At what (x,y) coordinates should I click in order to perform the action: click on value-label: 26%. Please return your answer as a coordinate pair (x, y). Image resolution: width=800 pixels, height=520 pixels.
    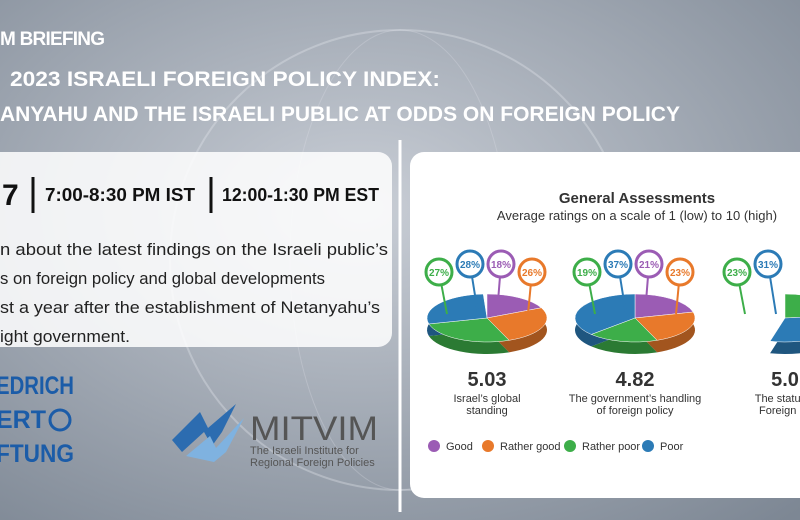
    Looking at the image, I should click on (532, 273).